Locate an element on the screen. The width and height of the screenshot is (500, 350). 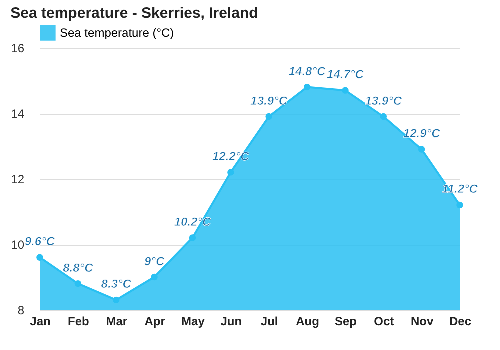
x-tick-label: Aug is located at coordinates (308, 321).